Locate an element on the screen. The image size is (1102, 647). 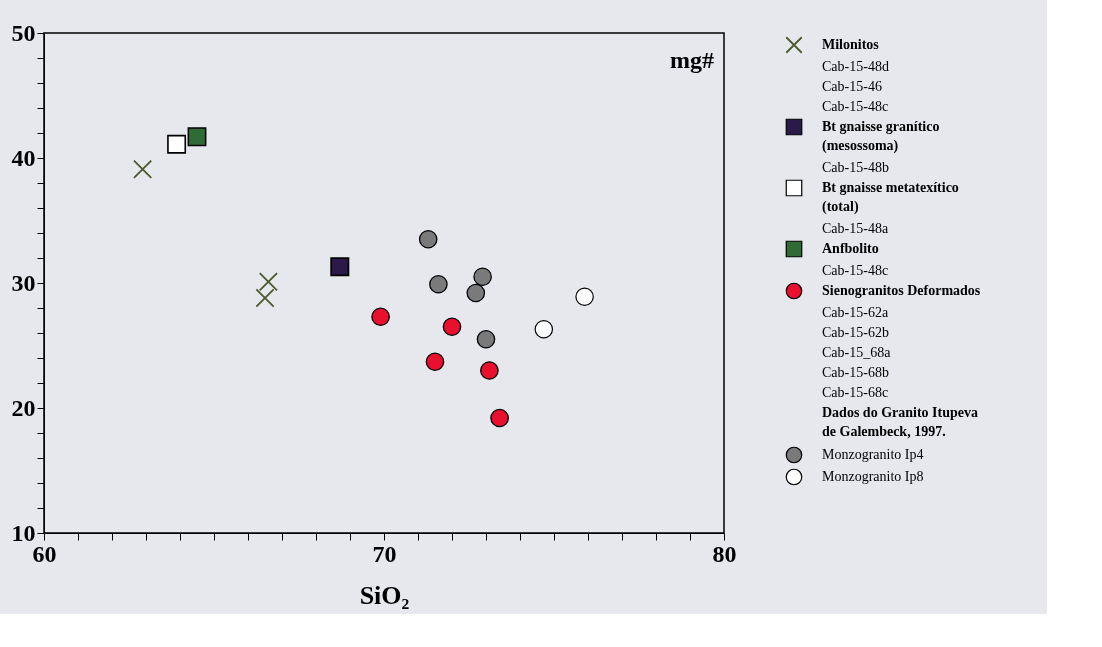
text: Cab-15-48a is located at coordinates (855, 228).